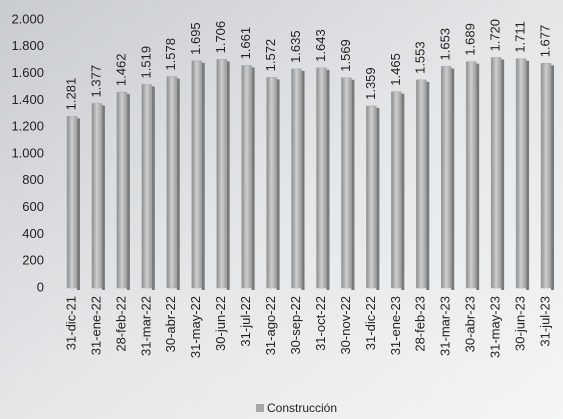  Describe the element at coordinates (195, 38) in the screenshot. I see `value-label: 1.695` at that location.